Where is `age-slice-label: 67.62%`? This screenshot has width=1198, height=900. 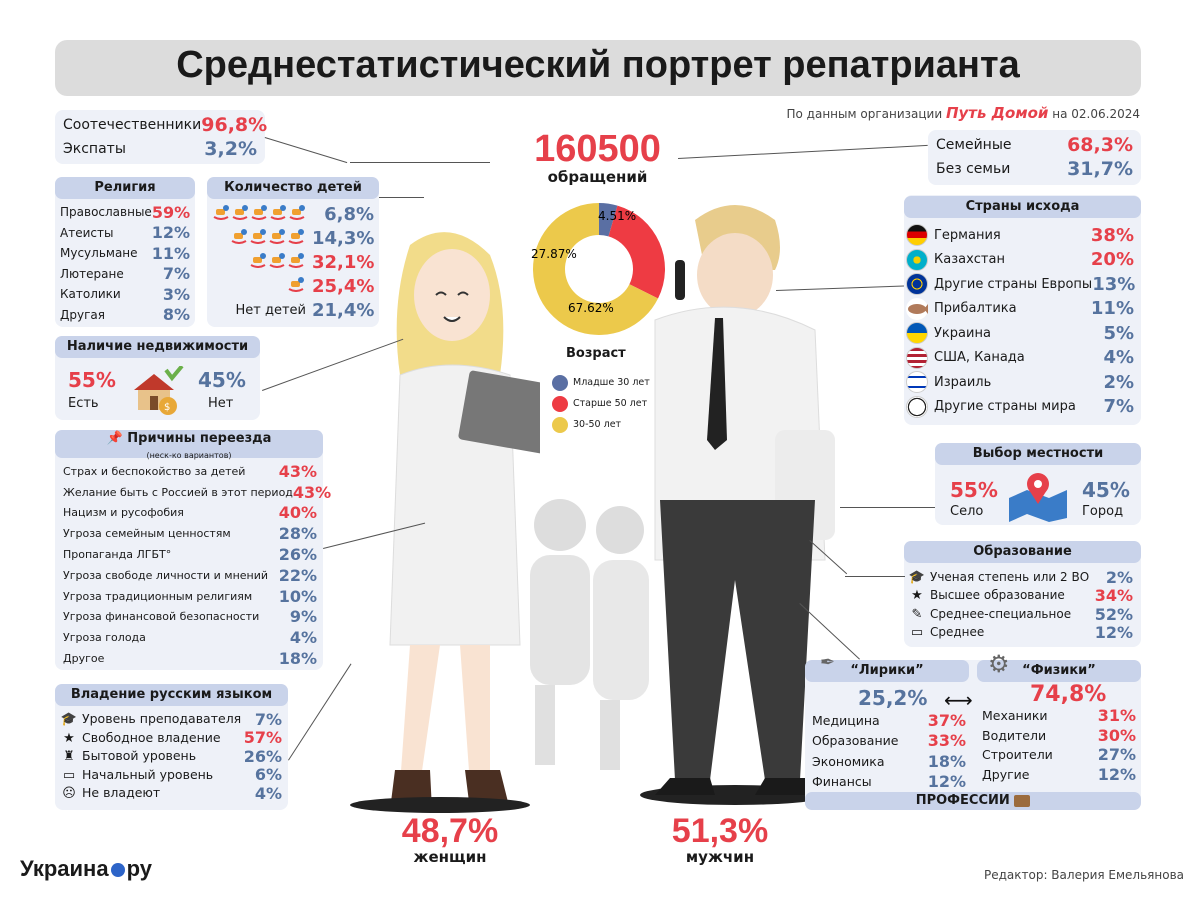
age-slice-label: 67.62% is located at coordinates (591, 308).